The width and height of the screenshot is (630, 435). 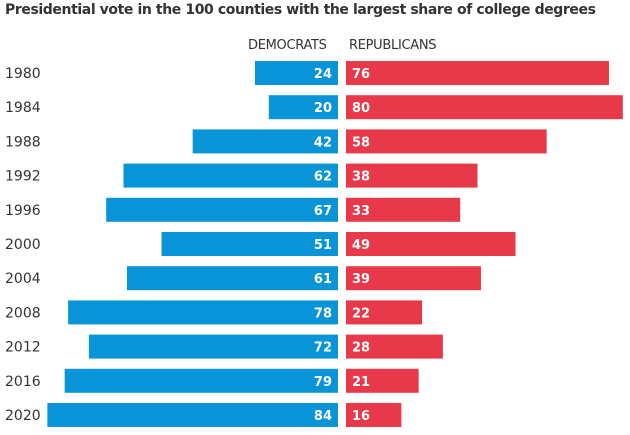 What do you see at coordinates (361, 74) in the screenshot?
I see `republican-value-label: 76` at bounding box center [361, 74].